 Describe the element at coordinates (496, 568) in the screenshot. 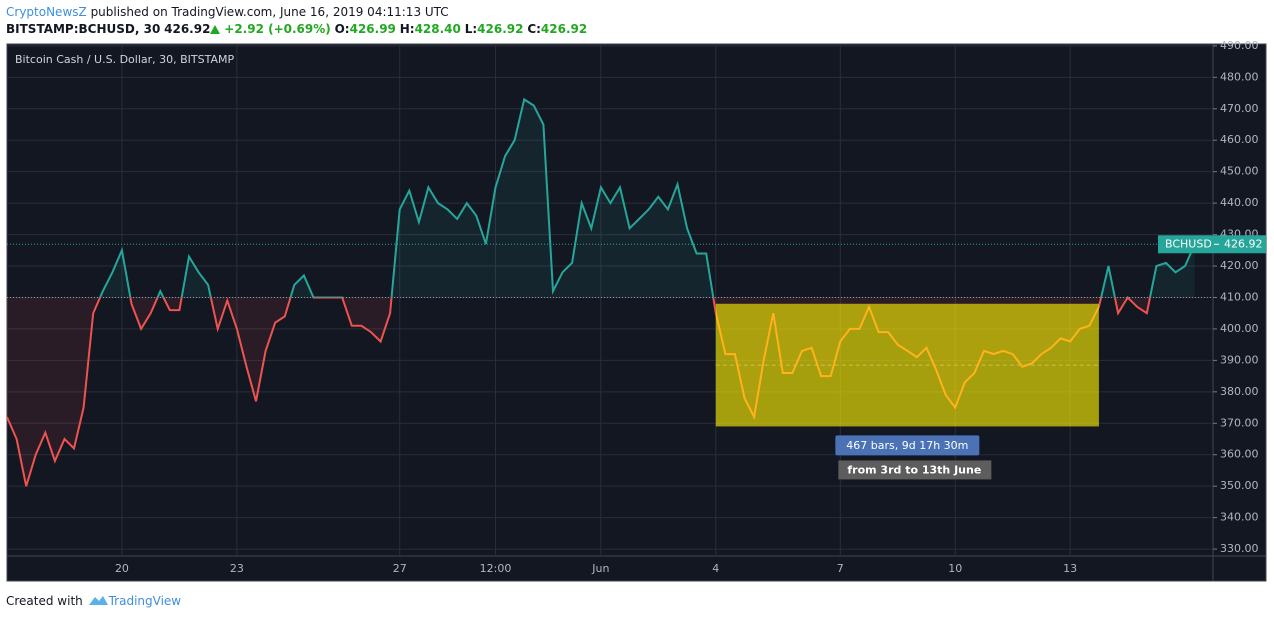

I see `x-tick-label: 12:00` at that location.